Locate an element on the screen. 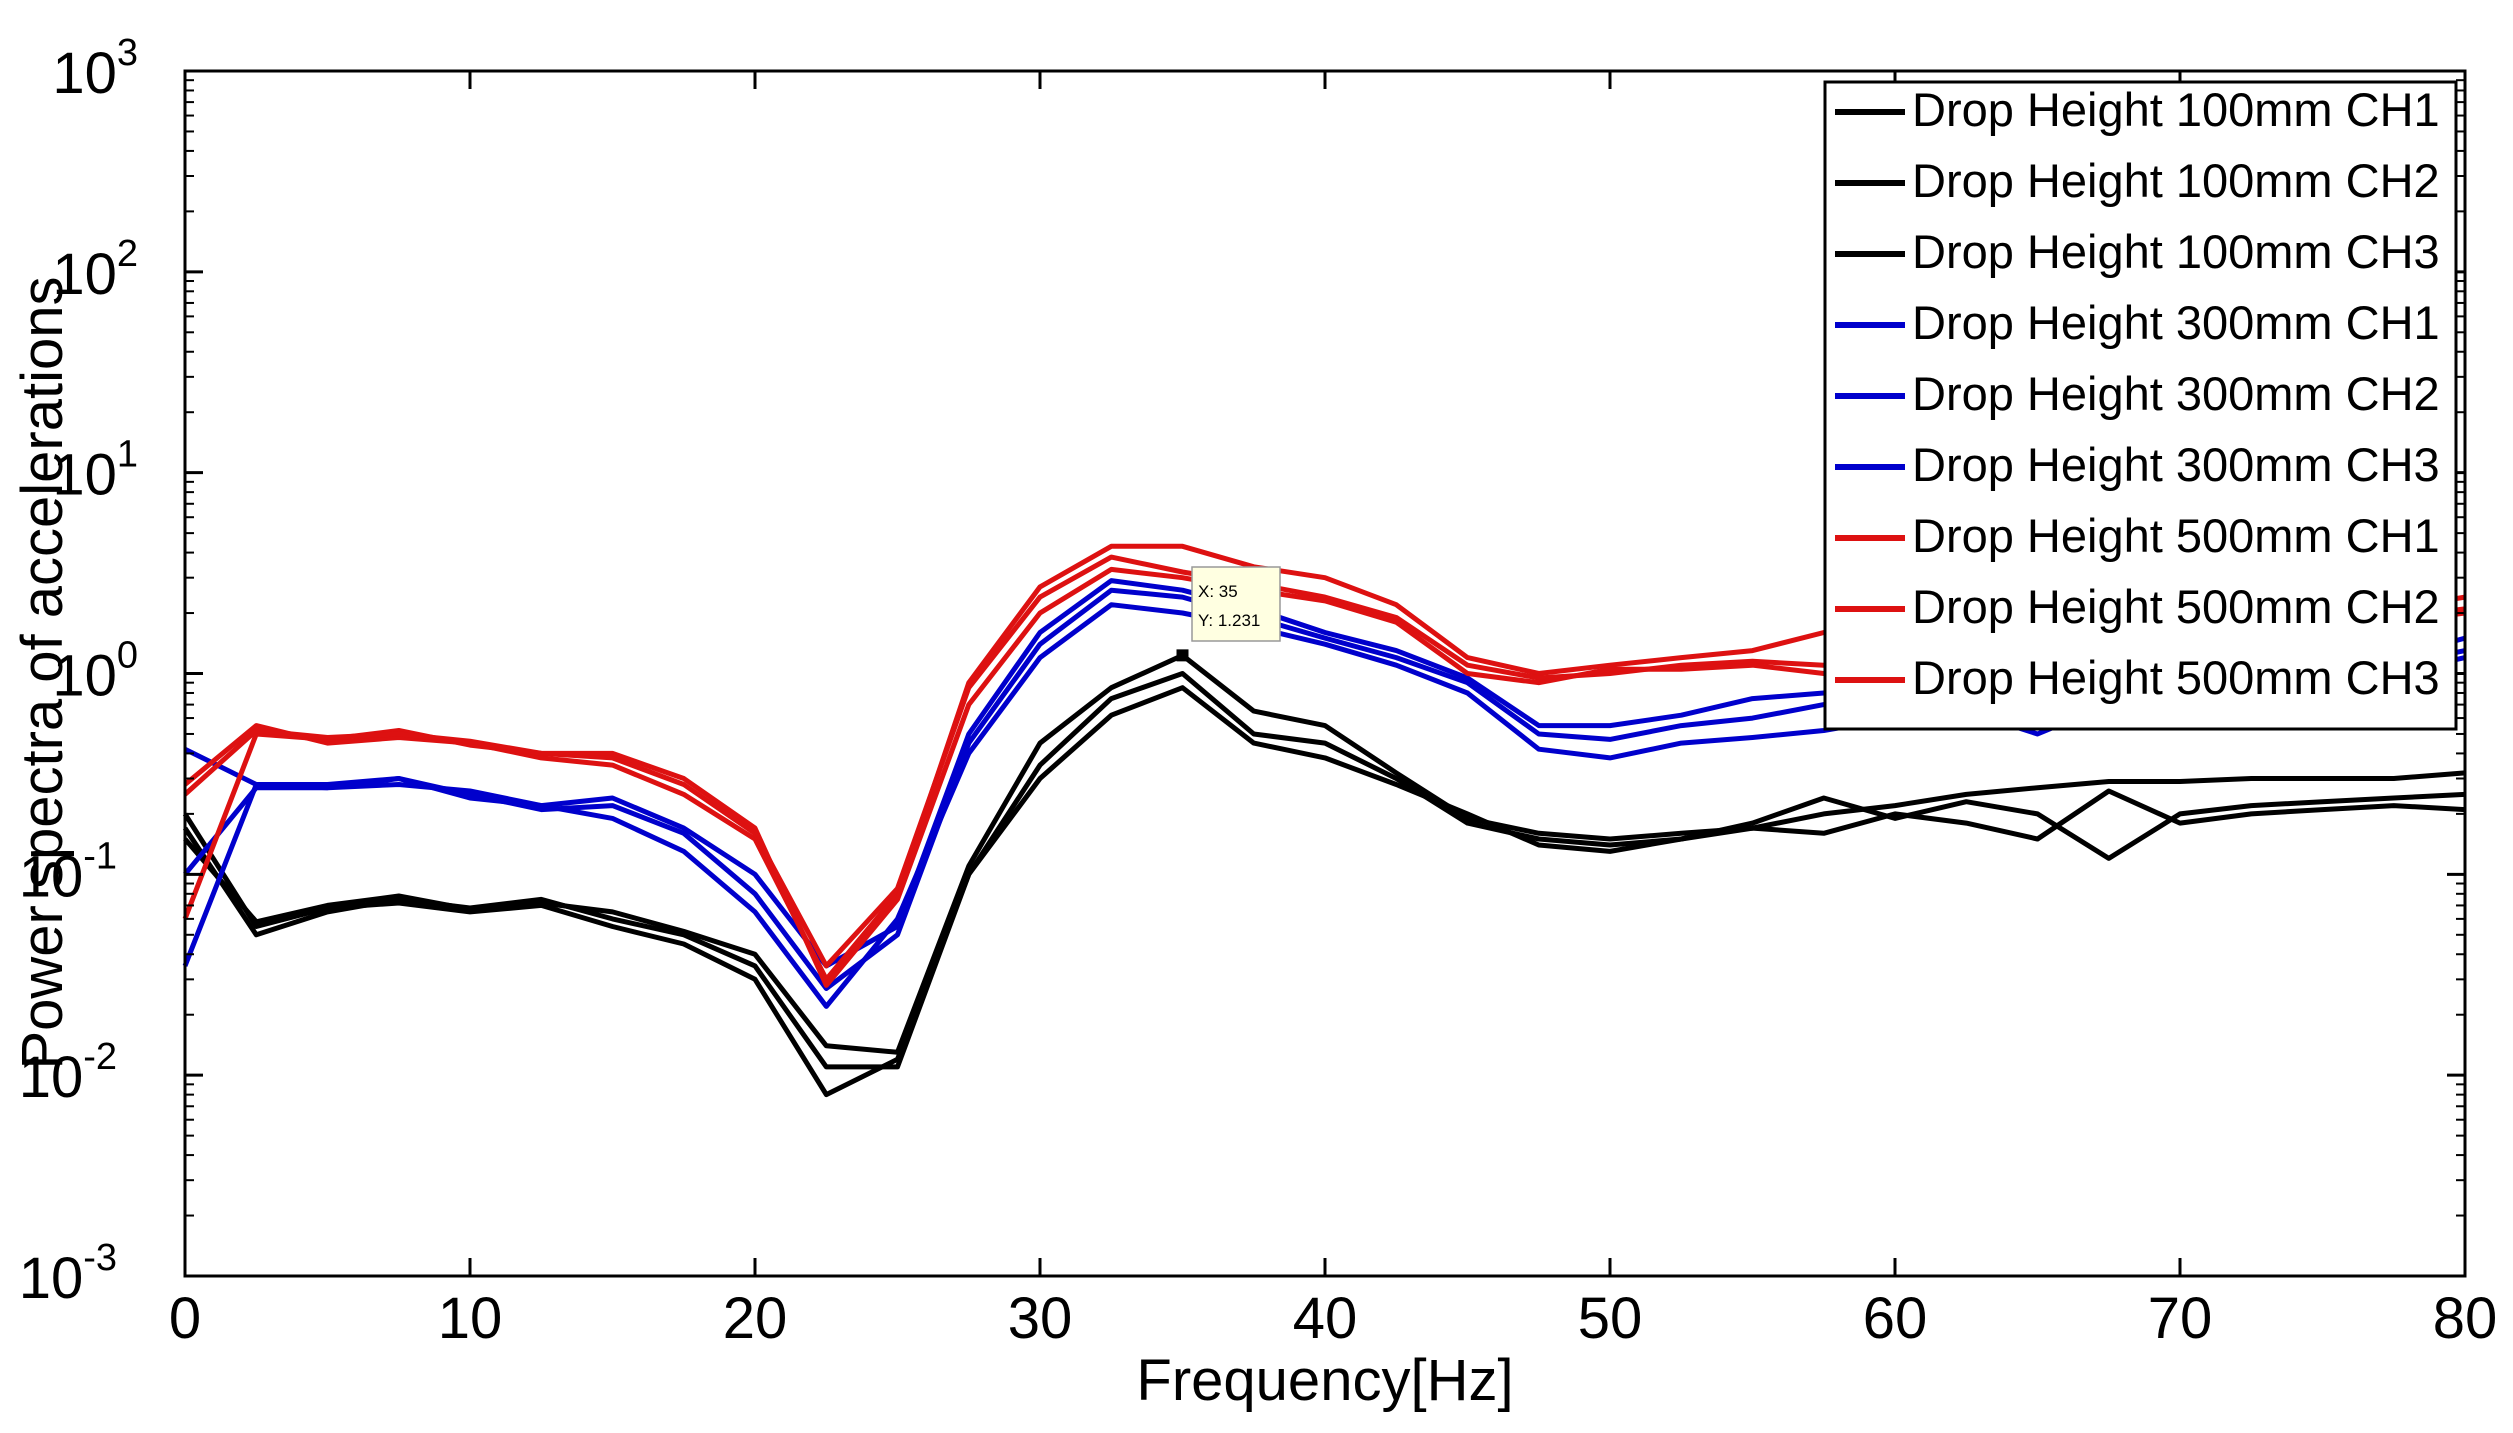  y-tick-label: 10⁰ is located at coordinates (95, 672).